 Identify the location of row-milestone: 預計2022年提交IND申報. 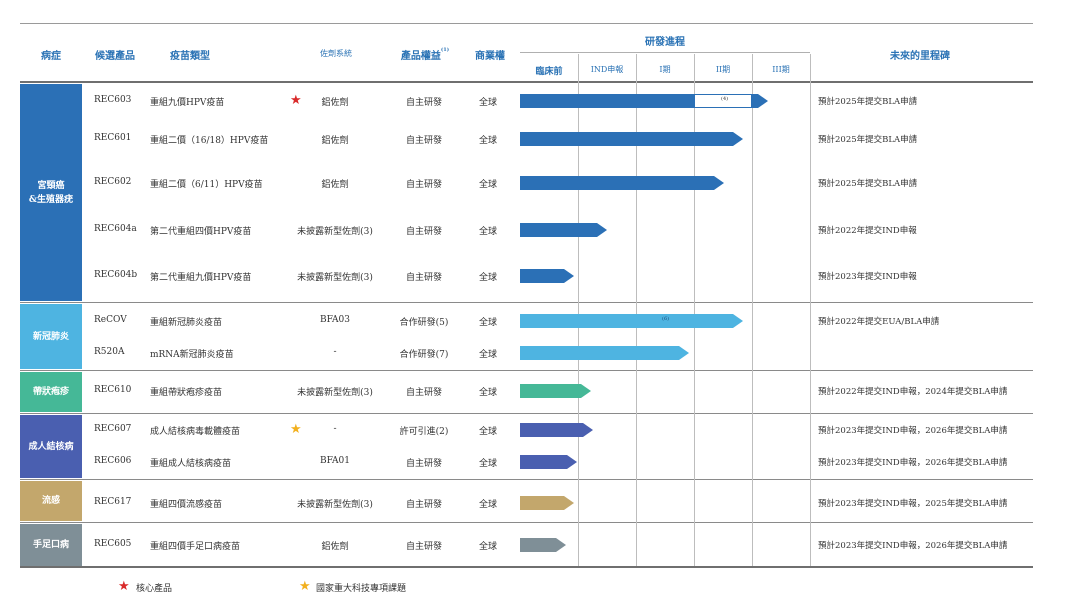
(867, 231).